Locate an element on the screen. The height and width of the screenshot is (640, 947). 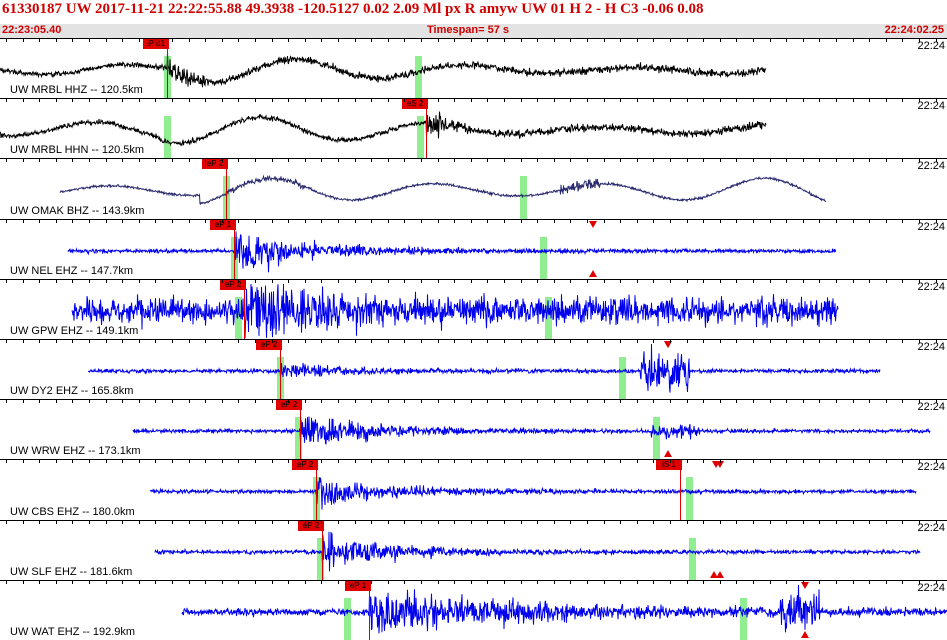
trace-panel: eP 2 iS 1 UW CBS EHZ -- 180.0km 22:24 is located at coordinates (473, 489).